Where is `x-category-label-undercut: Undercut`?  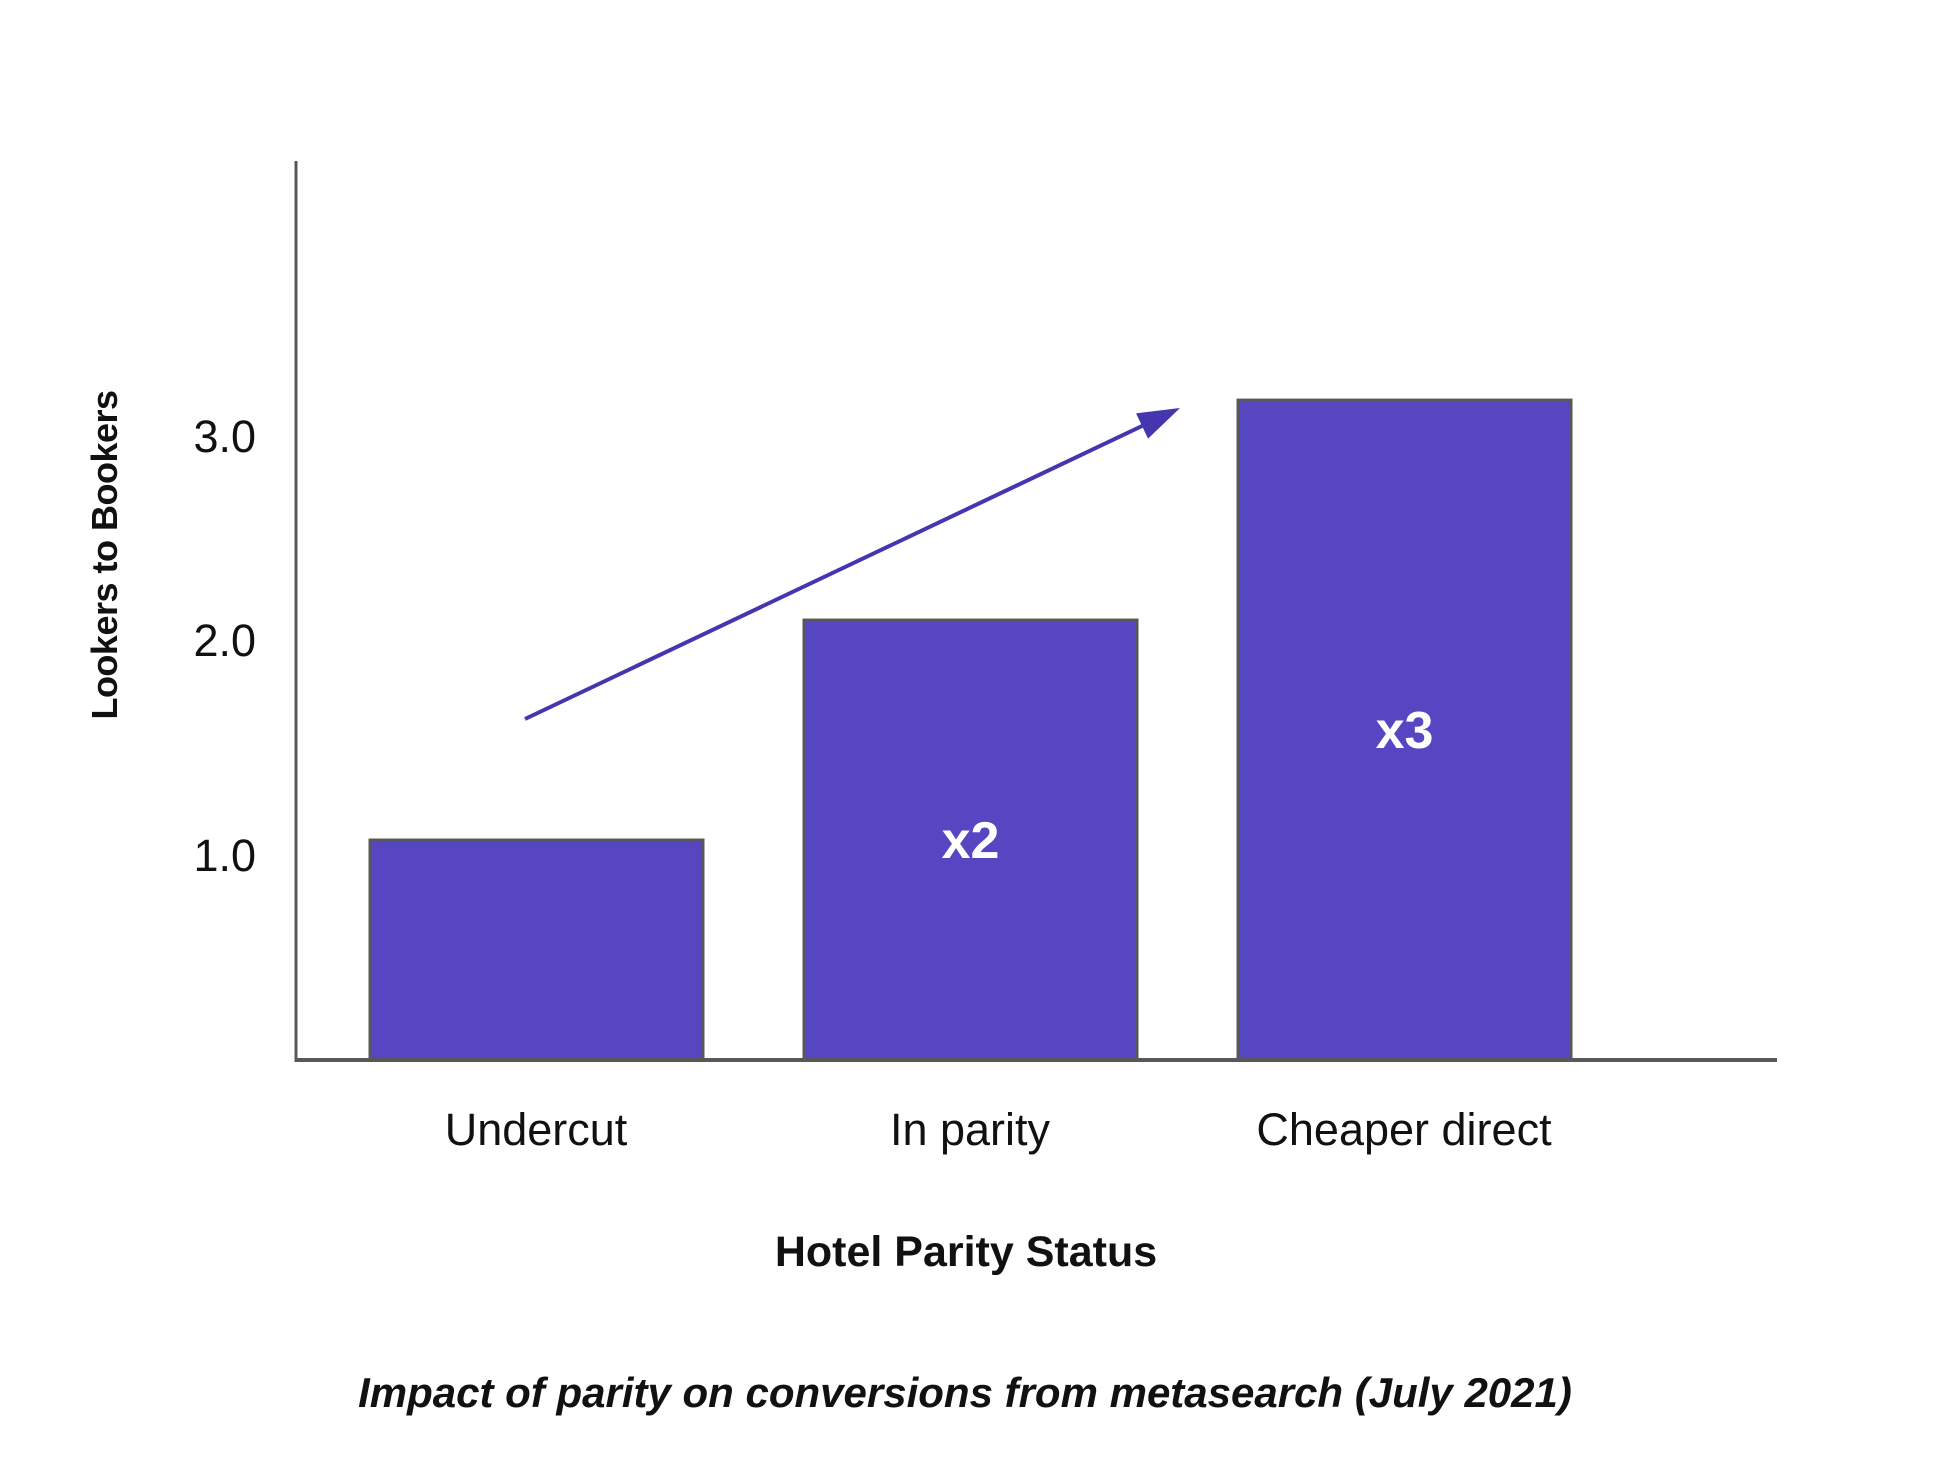
x-category-label-undercut: Undercut is located at coordinates (536, 1129).